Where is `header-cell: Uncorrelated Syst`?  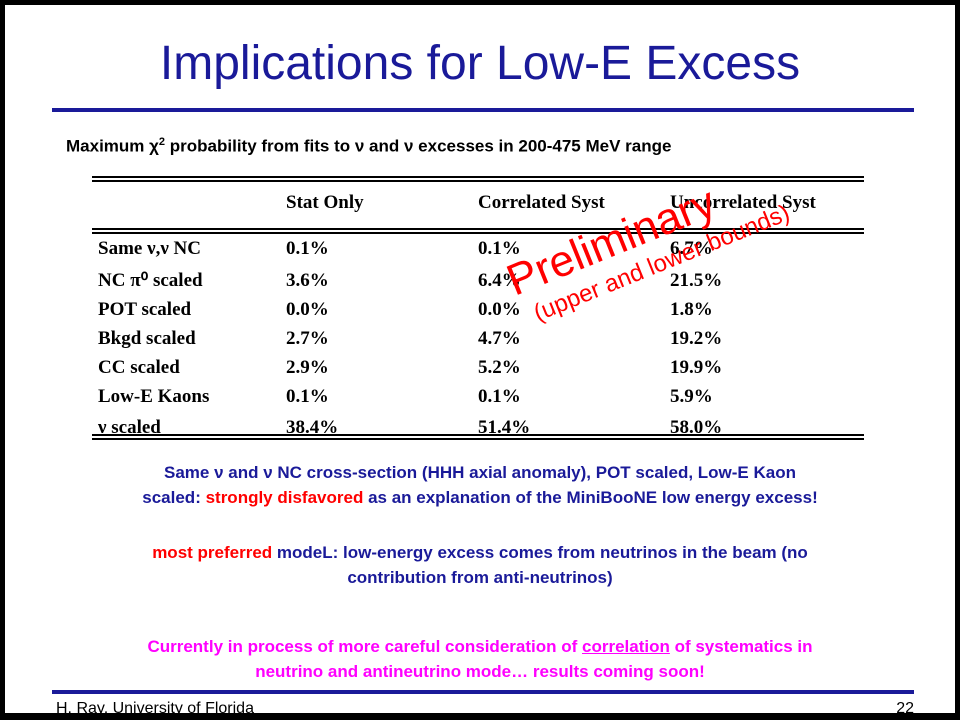
header-cell: Uncorrelated Syst is located at coordinates (743, 202).